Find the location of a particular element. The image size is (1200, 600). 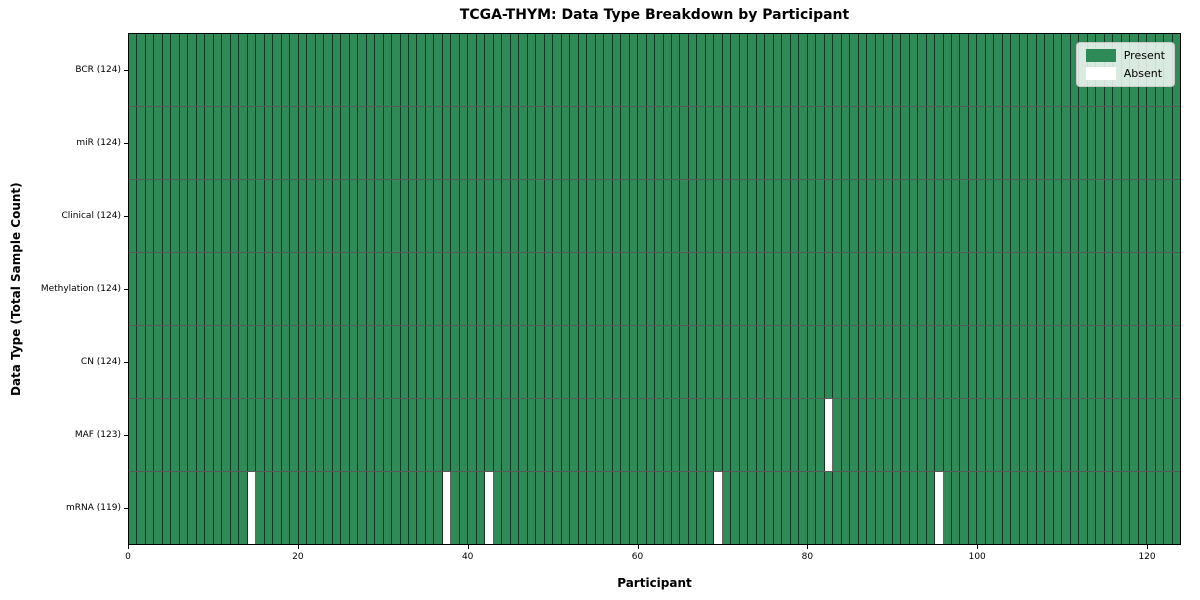

heatmap-row-mir is located at coordinates (655, 143).